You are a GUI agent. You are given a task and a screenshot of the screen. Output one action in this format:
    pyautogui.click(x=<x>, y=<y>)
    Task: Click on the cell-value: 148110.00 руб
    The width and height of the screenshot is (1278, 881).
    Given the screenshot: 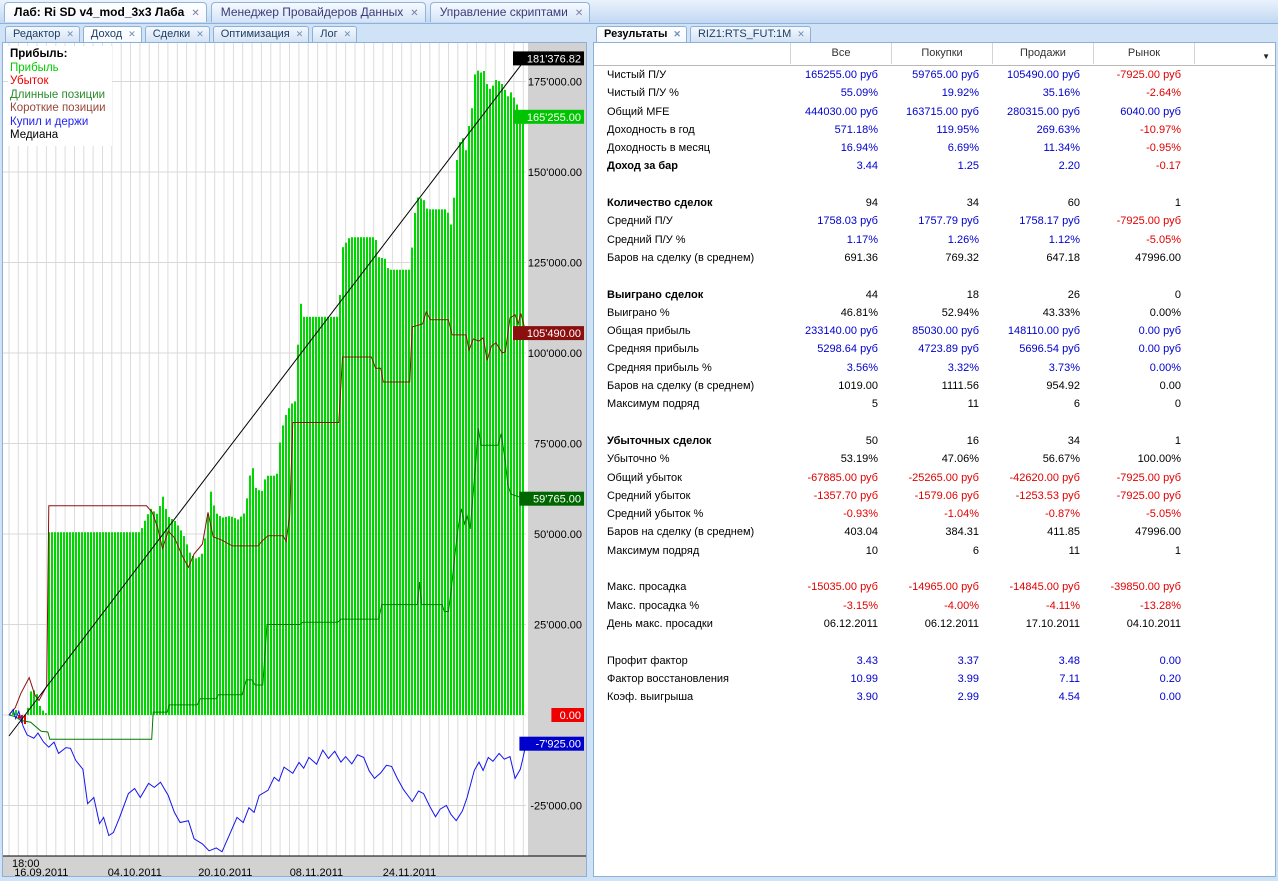 What is the action you would take?
    pyautogui.click(x=1043, y=331)
    